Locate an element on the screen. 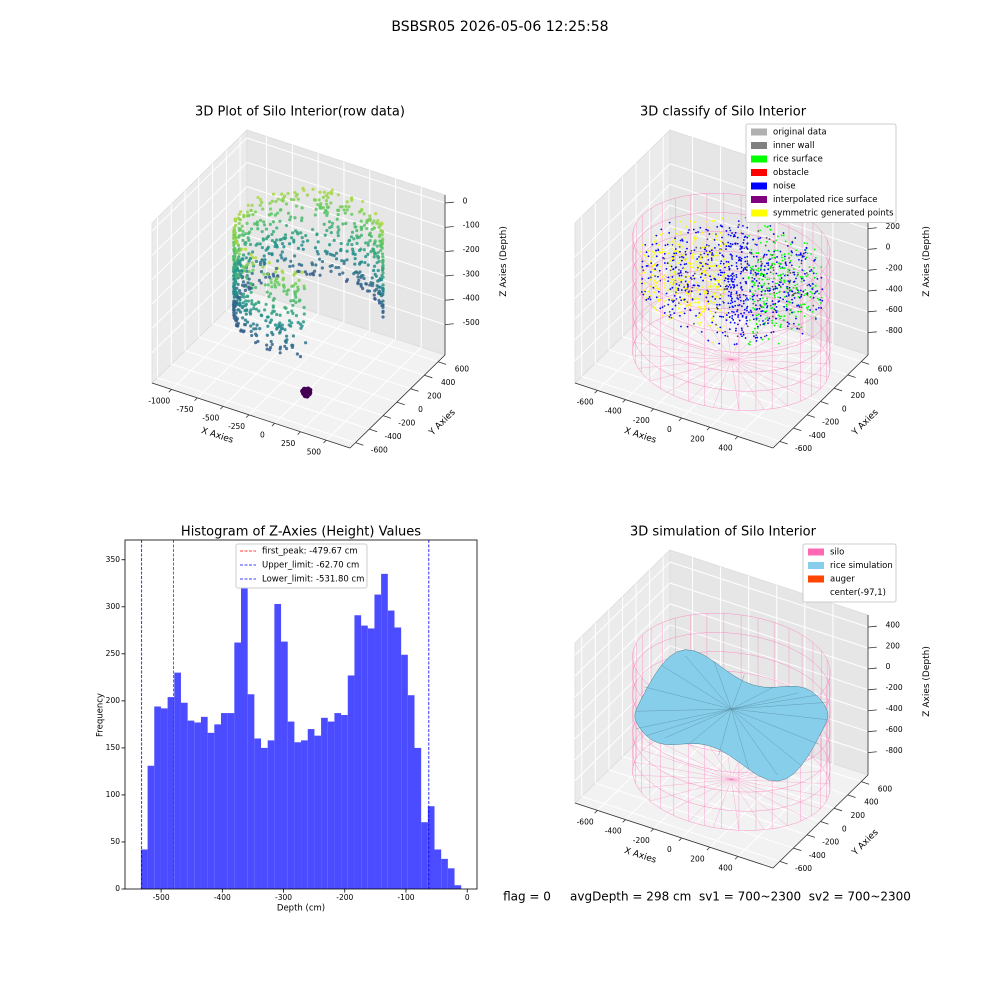 The width and height of the screenshot is (1000, 1000). tick-mark is located at coordinates (596, 812).